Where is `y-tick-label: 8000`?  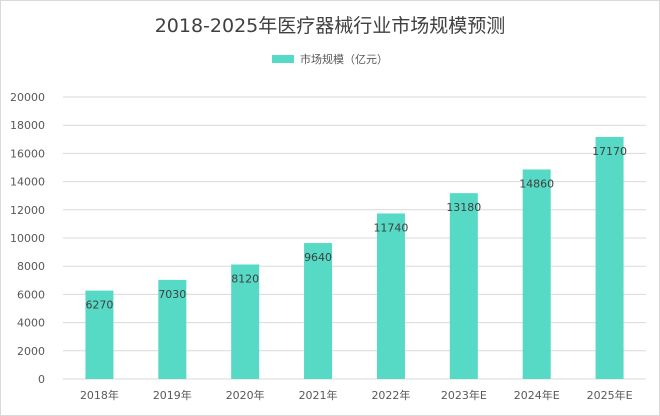 y-tick-label: 8000 is located at coordinates (31, 266).